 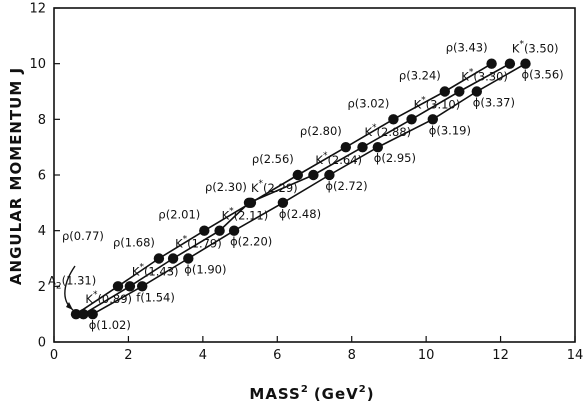 I want to click on annotation-arrow, so click(x=70, y=288).